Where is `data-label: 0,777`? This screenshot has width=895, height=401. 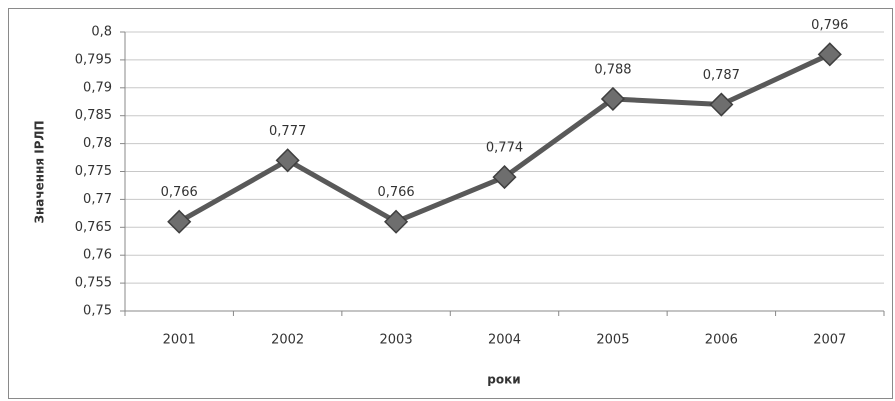 data-label: 0,777 is located at coordinates (287, 131).